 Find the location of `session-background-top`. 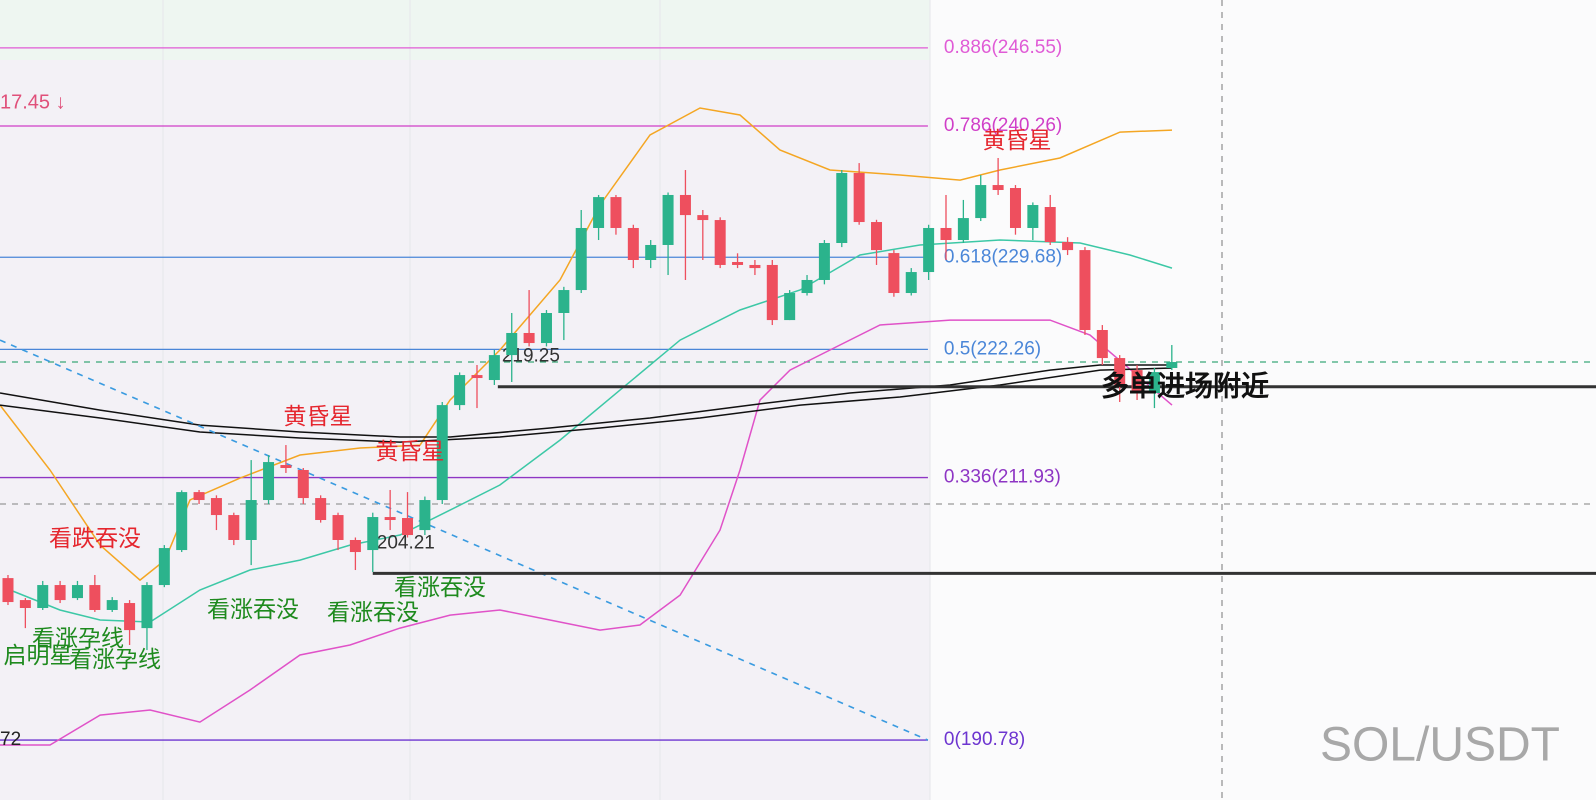

session-background-top is located at coordinates (465, 30).